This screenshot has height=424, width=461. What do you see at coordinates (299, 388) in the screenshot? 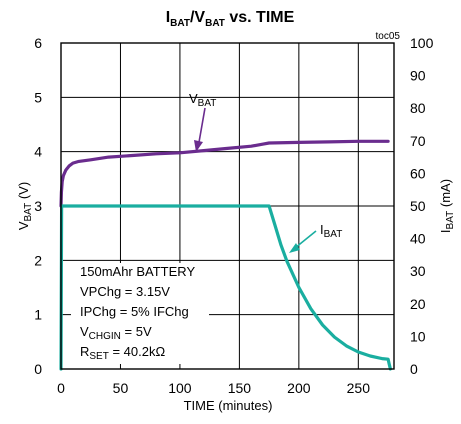
I see `x-tick-label: 200` at bounding box center [299, 388].